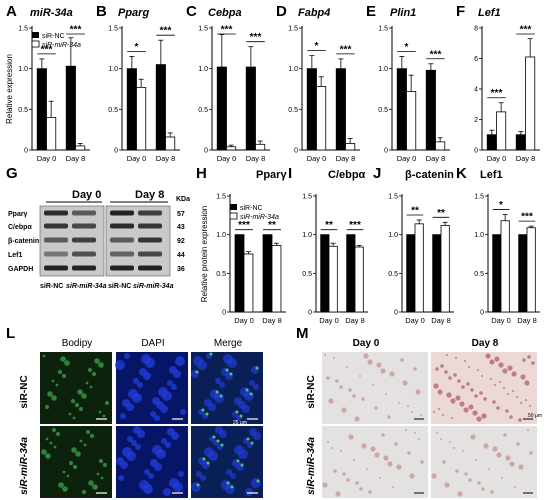 The image size is (550, 500). I want to click on panel-letter-k: K, so click(461, 173).